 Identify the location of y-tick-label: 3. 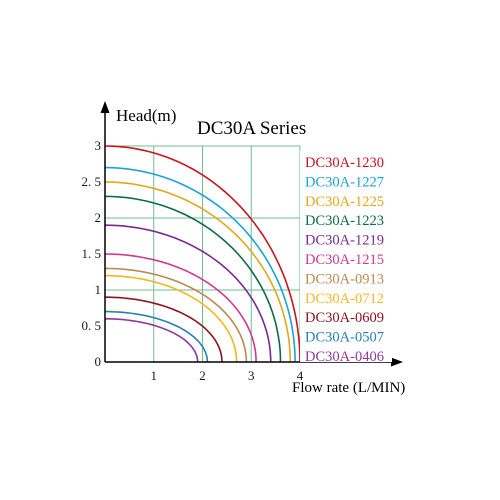
(98, 145).